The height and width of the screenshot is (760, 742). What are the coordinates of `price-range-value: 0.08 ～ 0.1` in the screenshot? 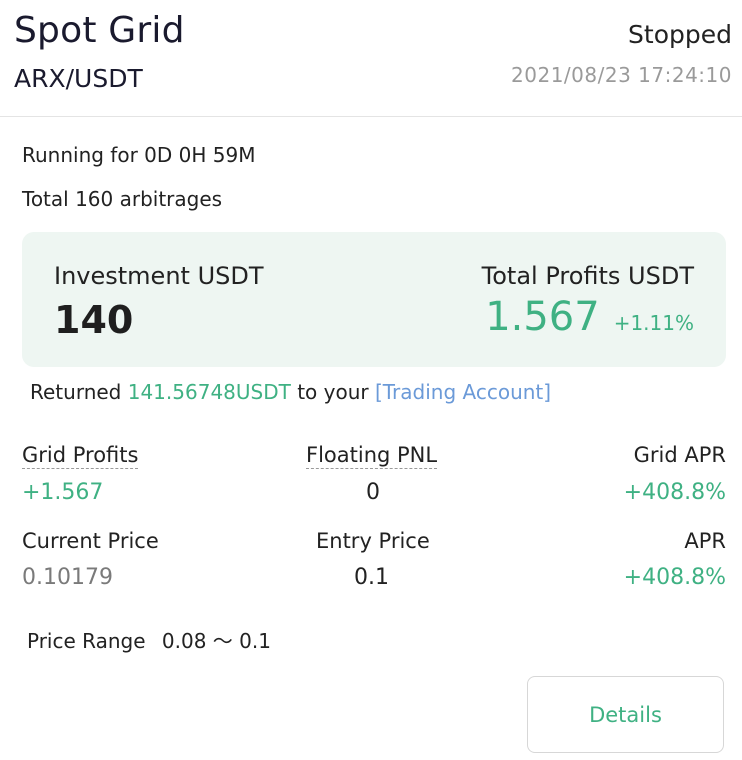 It's located at (216, 641).